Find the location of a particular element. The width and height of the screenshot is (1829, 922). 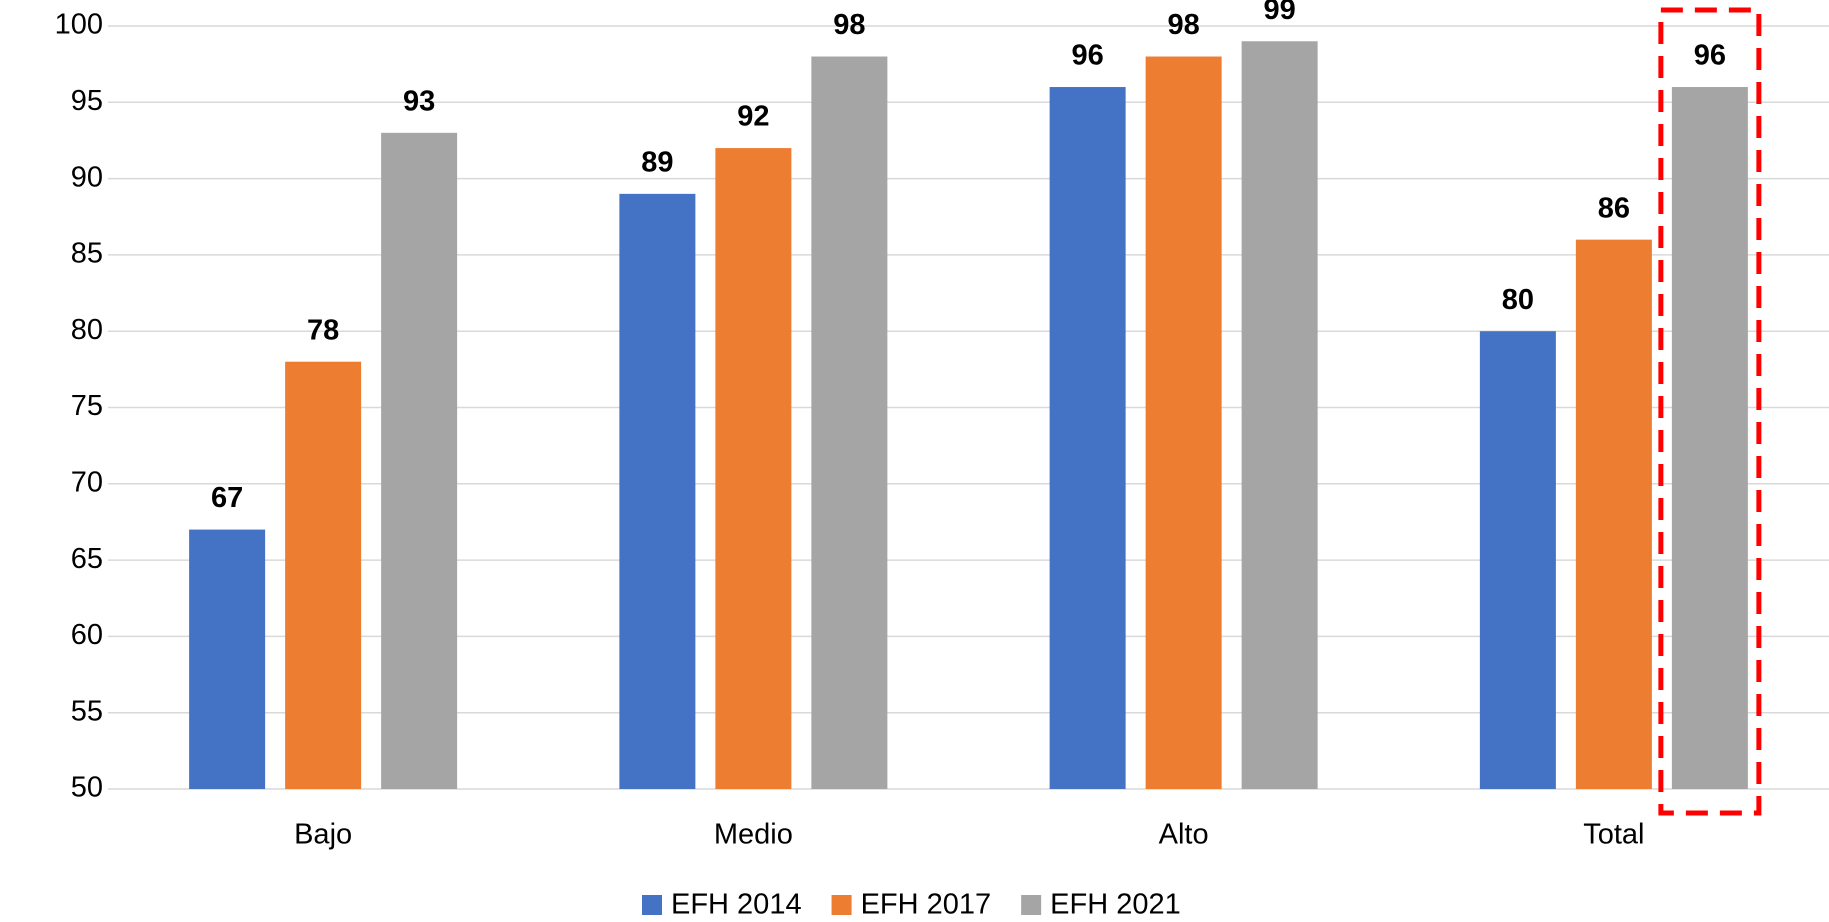

value-label: 89 is located at coordinates (657, 163).